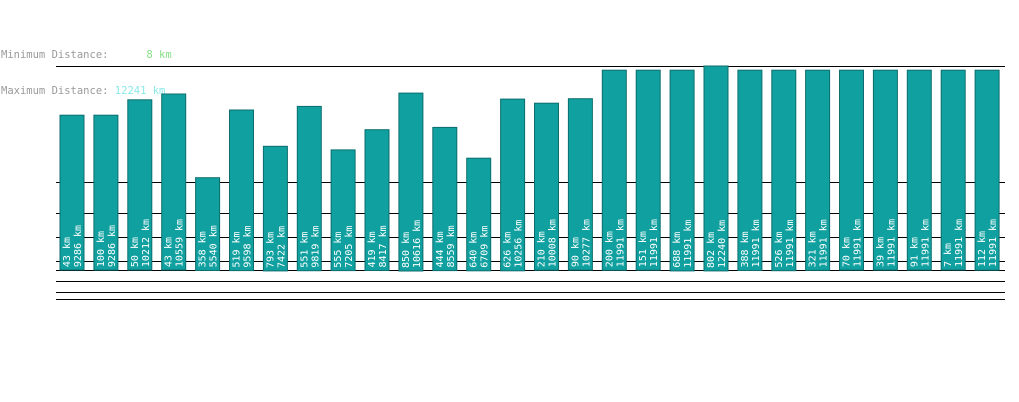 Image resolution: width=1019 pixels, height=402 pixels. Describe the element at coordinates (281, 247) in the screenshot. I see `bar-max-label: 7422 km` at that location.